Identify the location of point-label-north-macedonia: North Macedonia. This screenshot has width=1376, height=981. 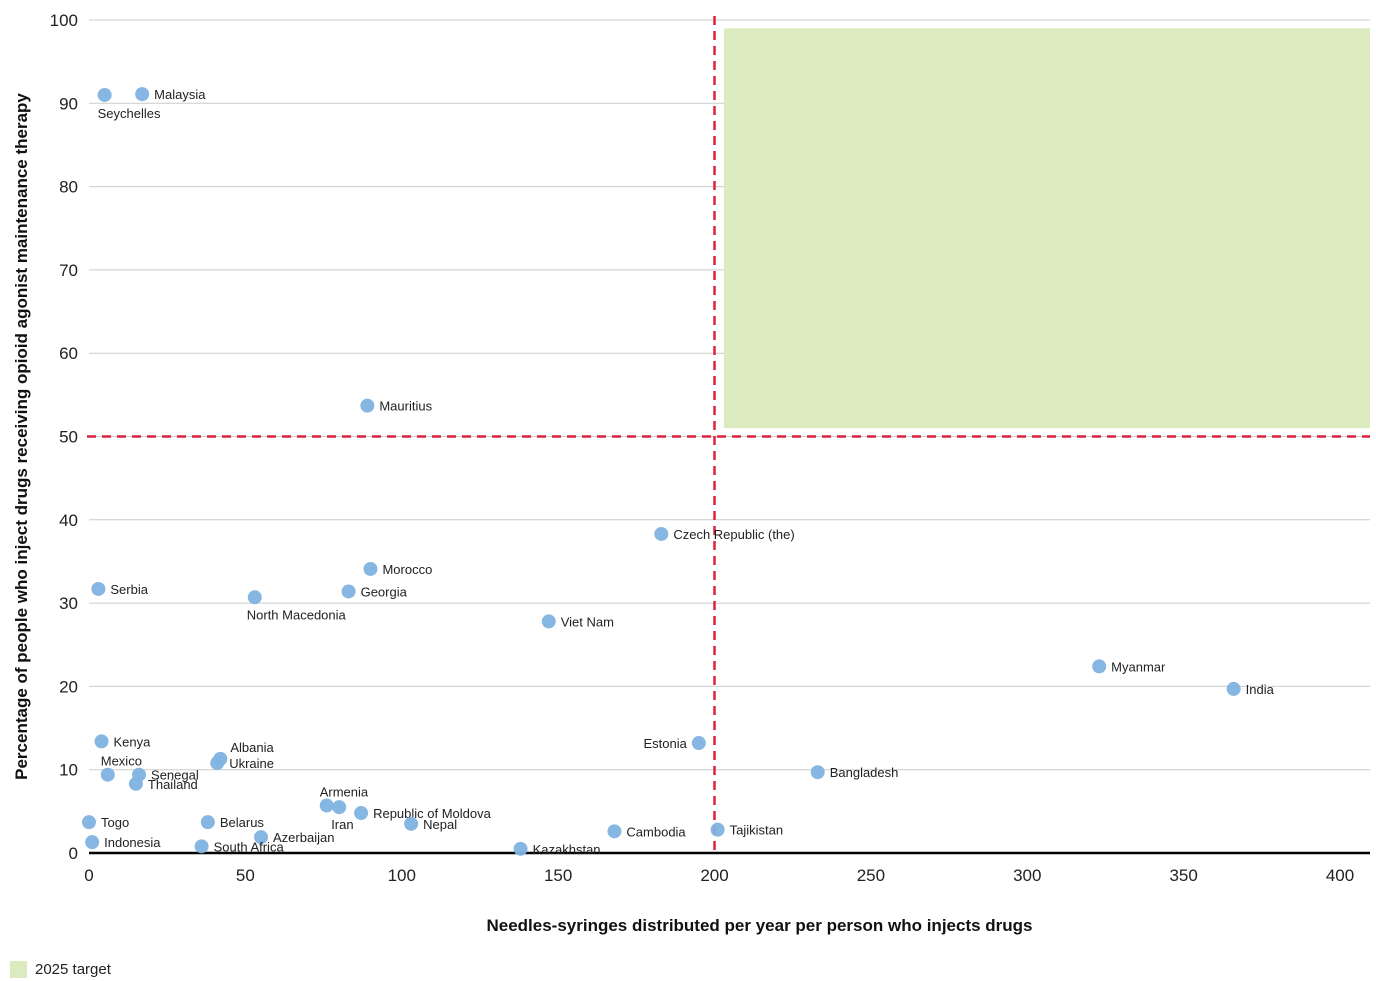
(297, 614).